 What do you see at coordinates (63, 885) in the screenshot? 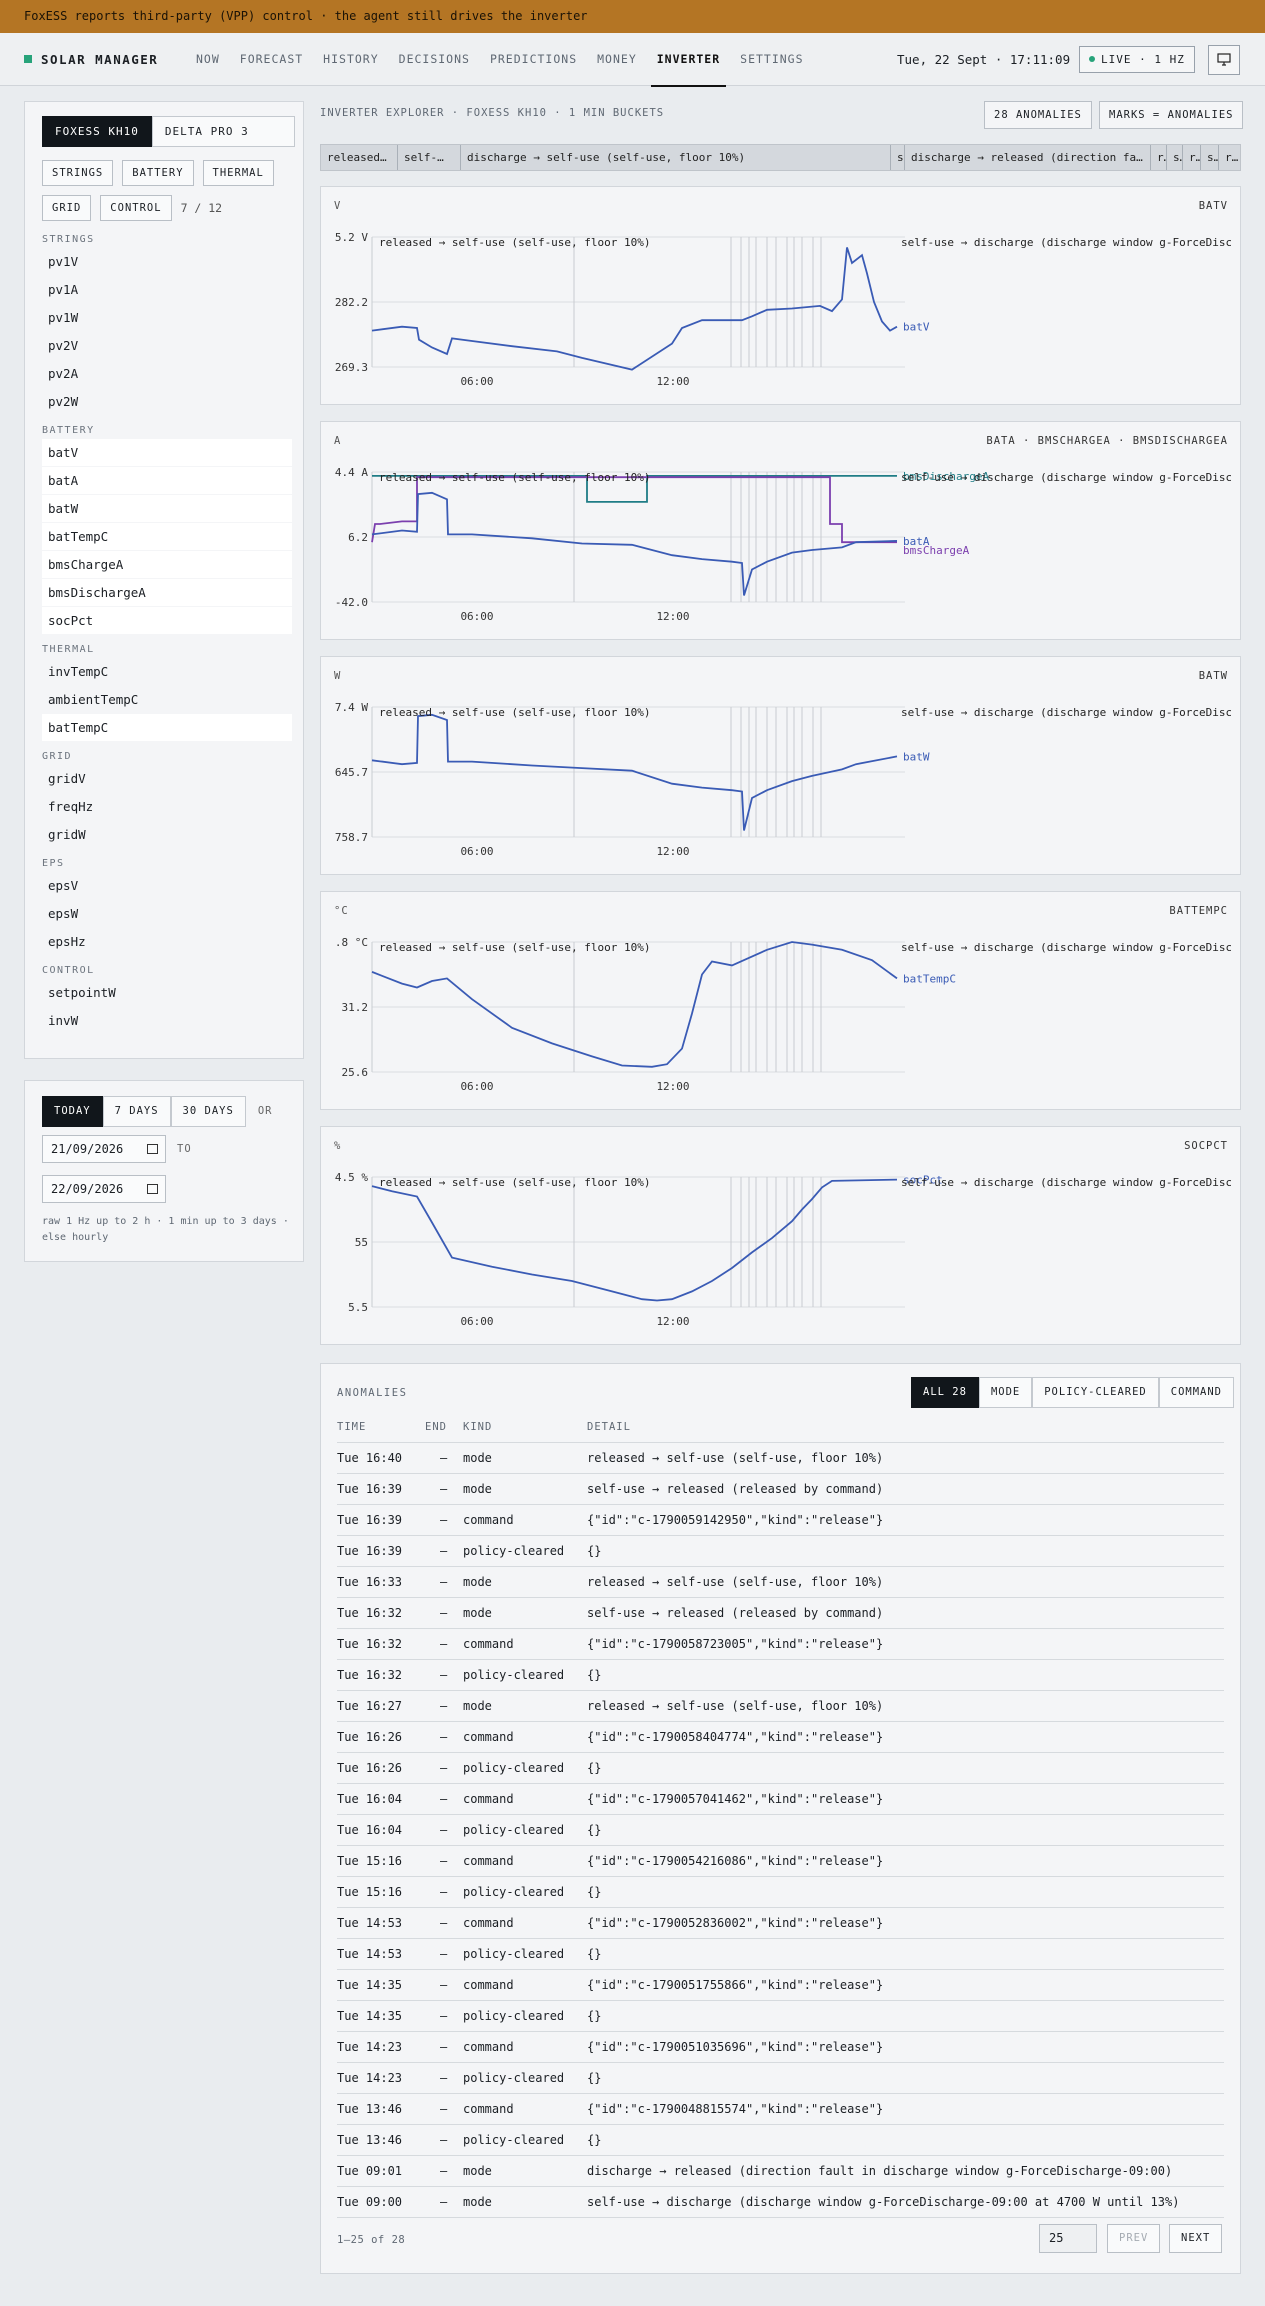
I see `metric-epsV: epsV` at bounding box center [63, 885].